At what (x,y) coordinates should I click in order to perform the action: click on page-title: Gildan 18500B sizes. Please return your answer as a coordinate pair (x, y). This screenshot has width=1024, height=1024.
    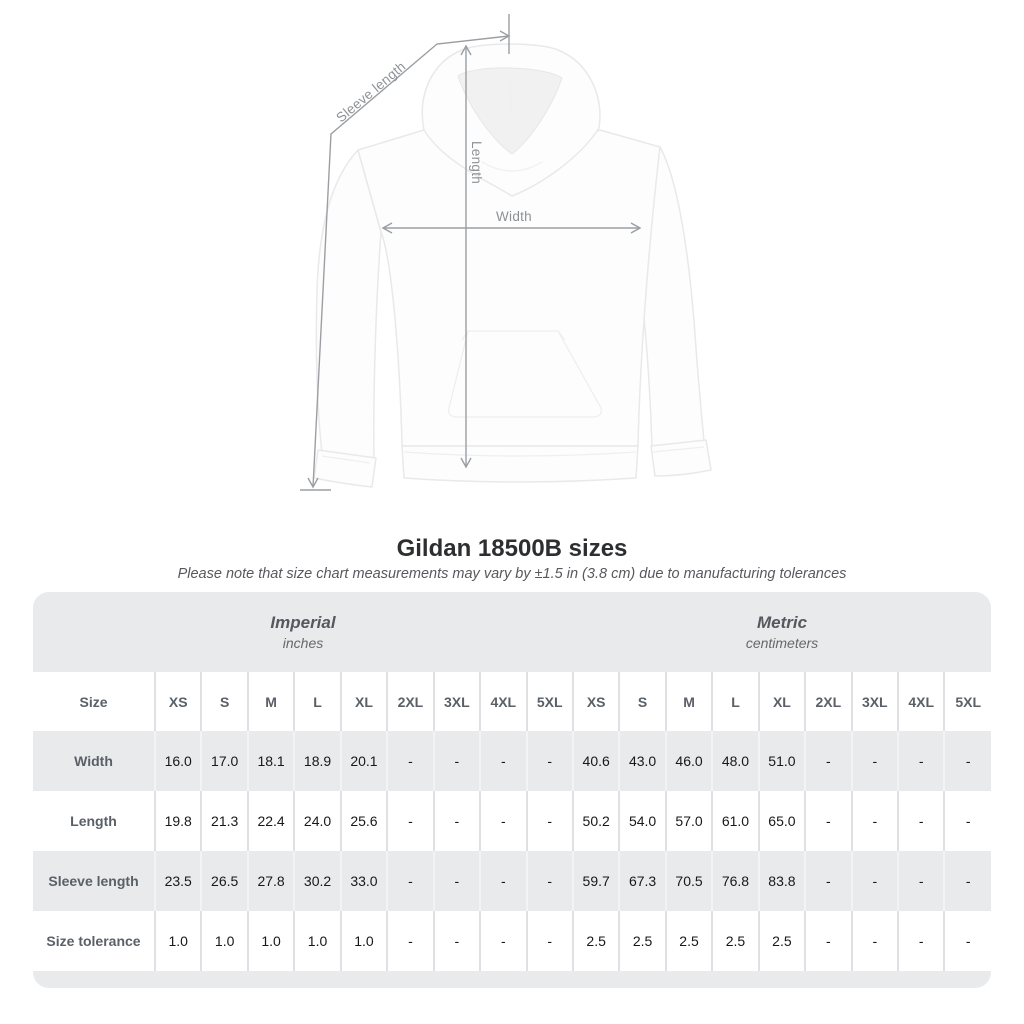
    Looking at the image, I should click on (512, 548).